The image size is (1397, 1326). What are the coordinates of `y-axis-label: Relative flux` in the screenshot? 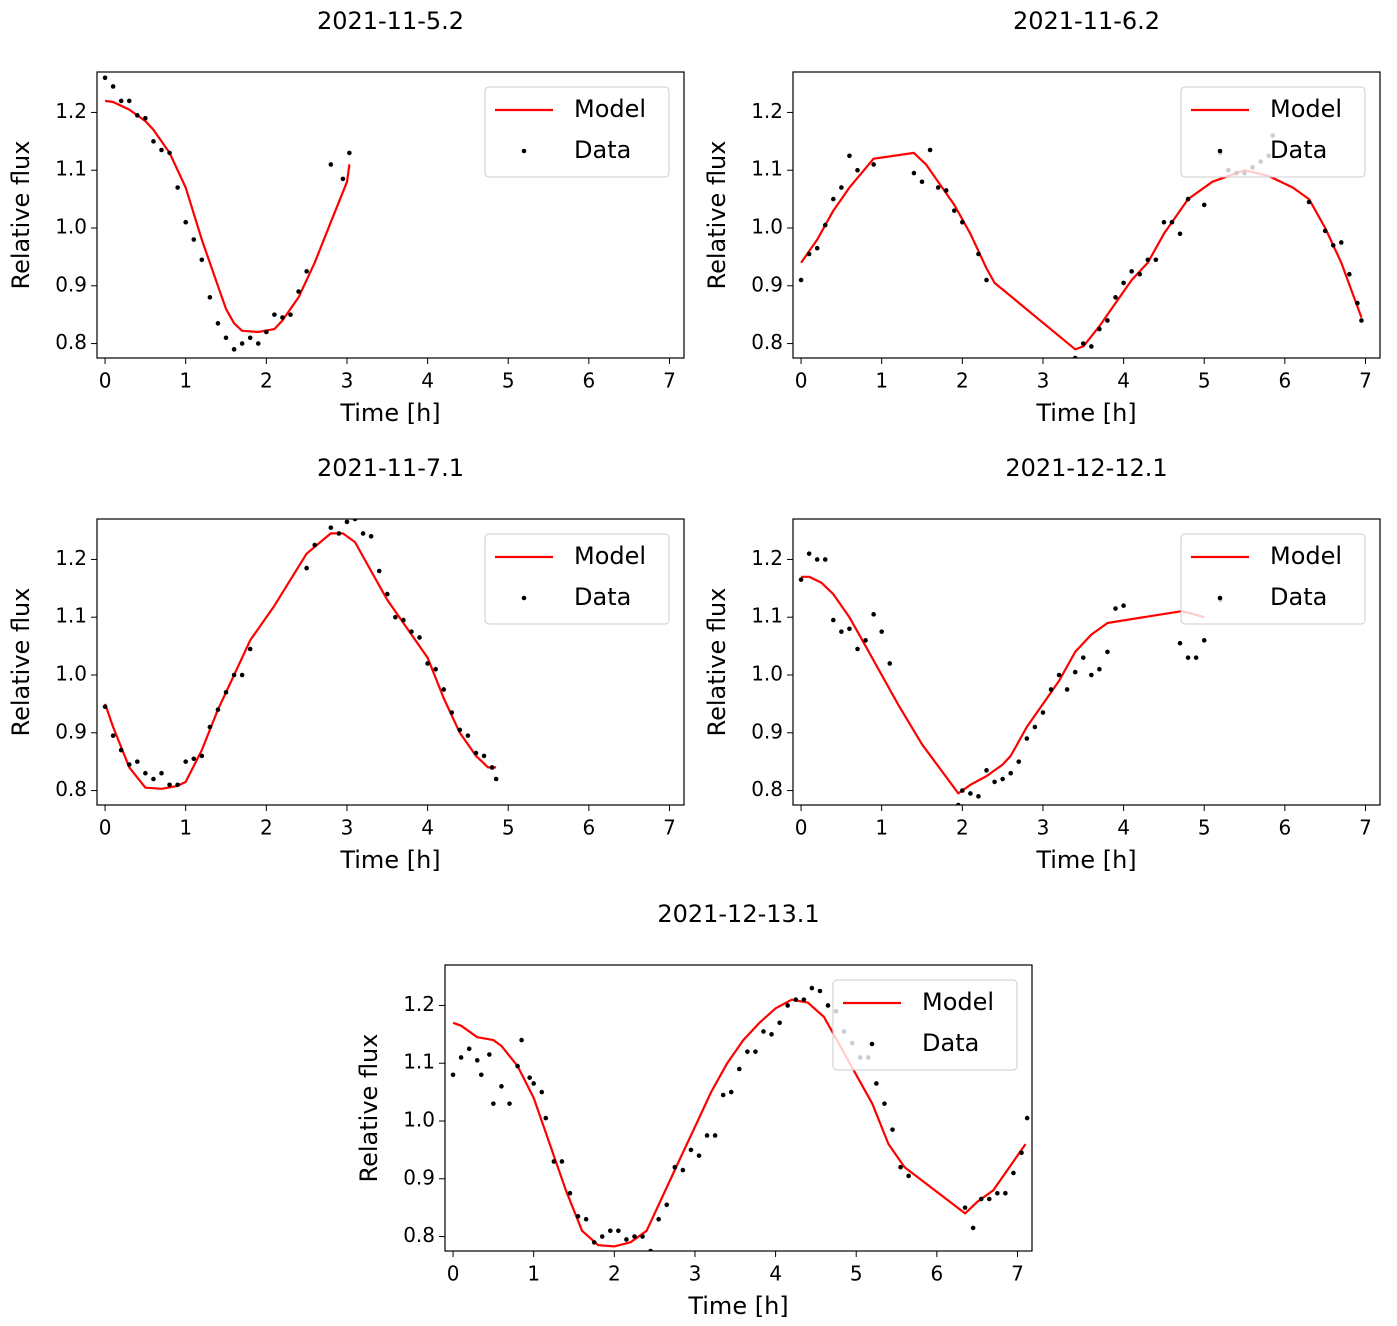 It's located at (21, 215).